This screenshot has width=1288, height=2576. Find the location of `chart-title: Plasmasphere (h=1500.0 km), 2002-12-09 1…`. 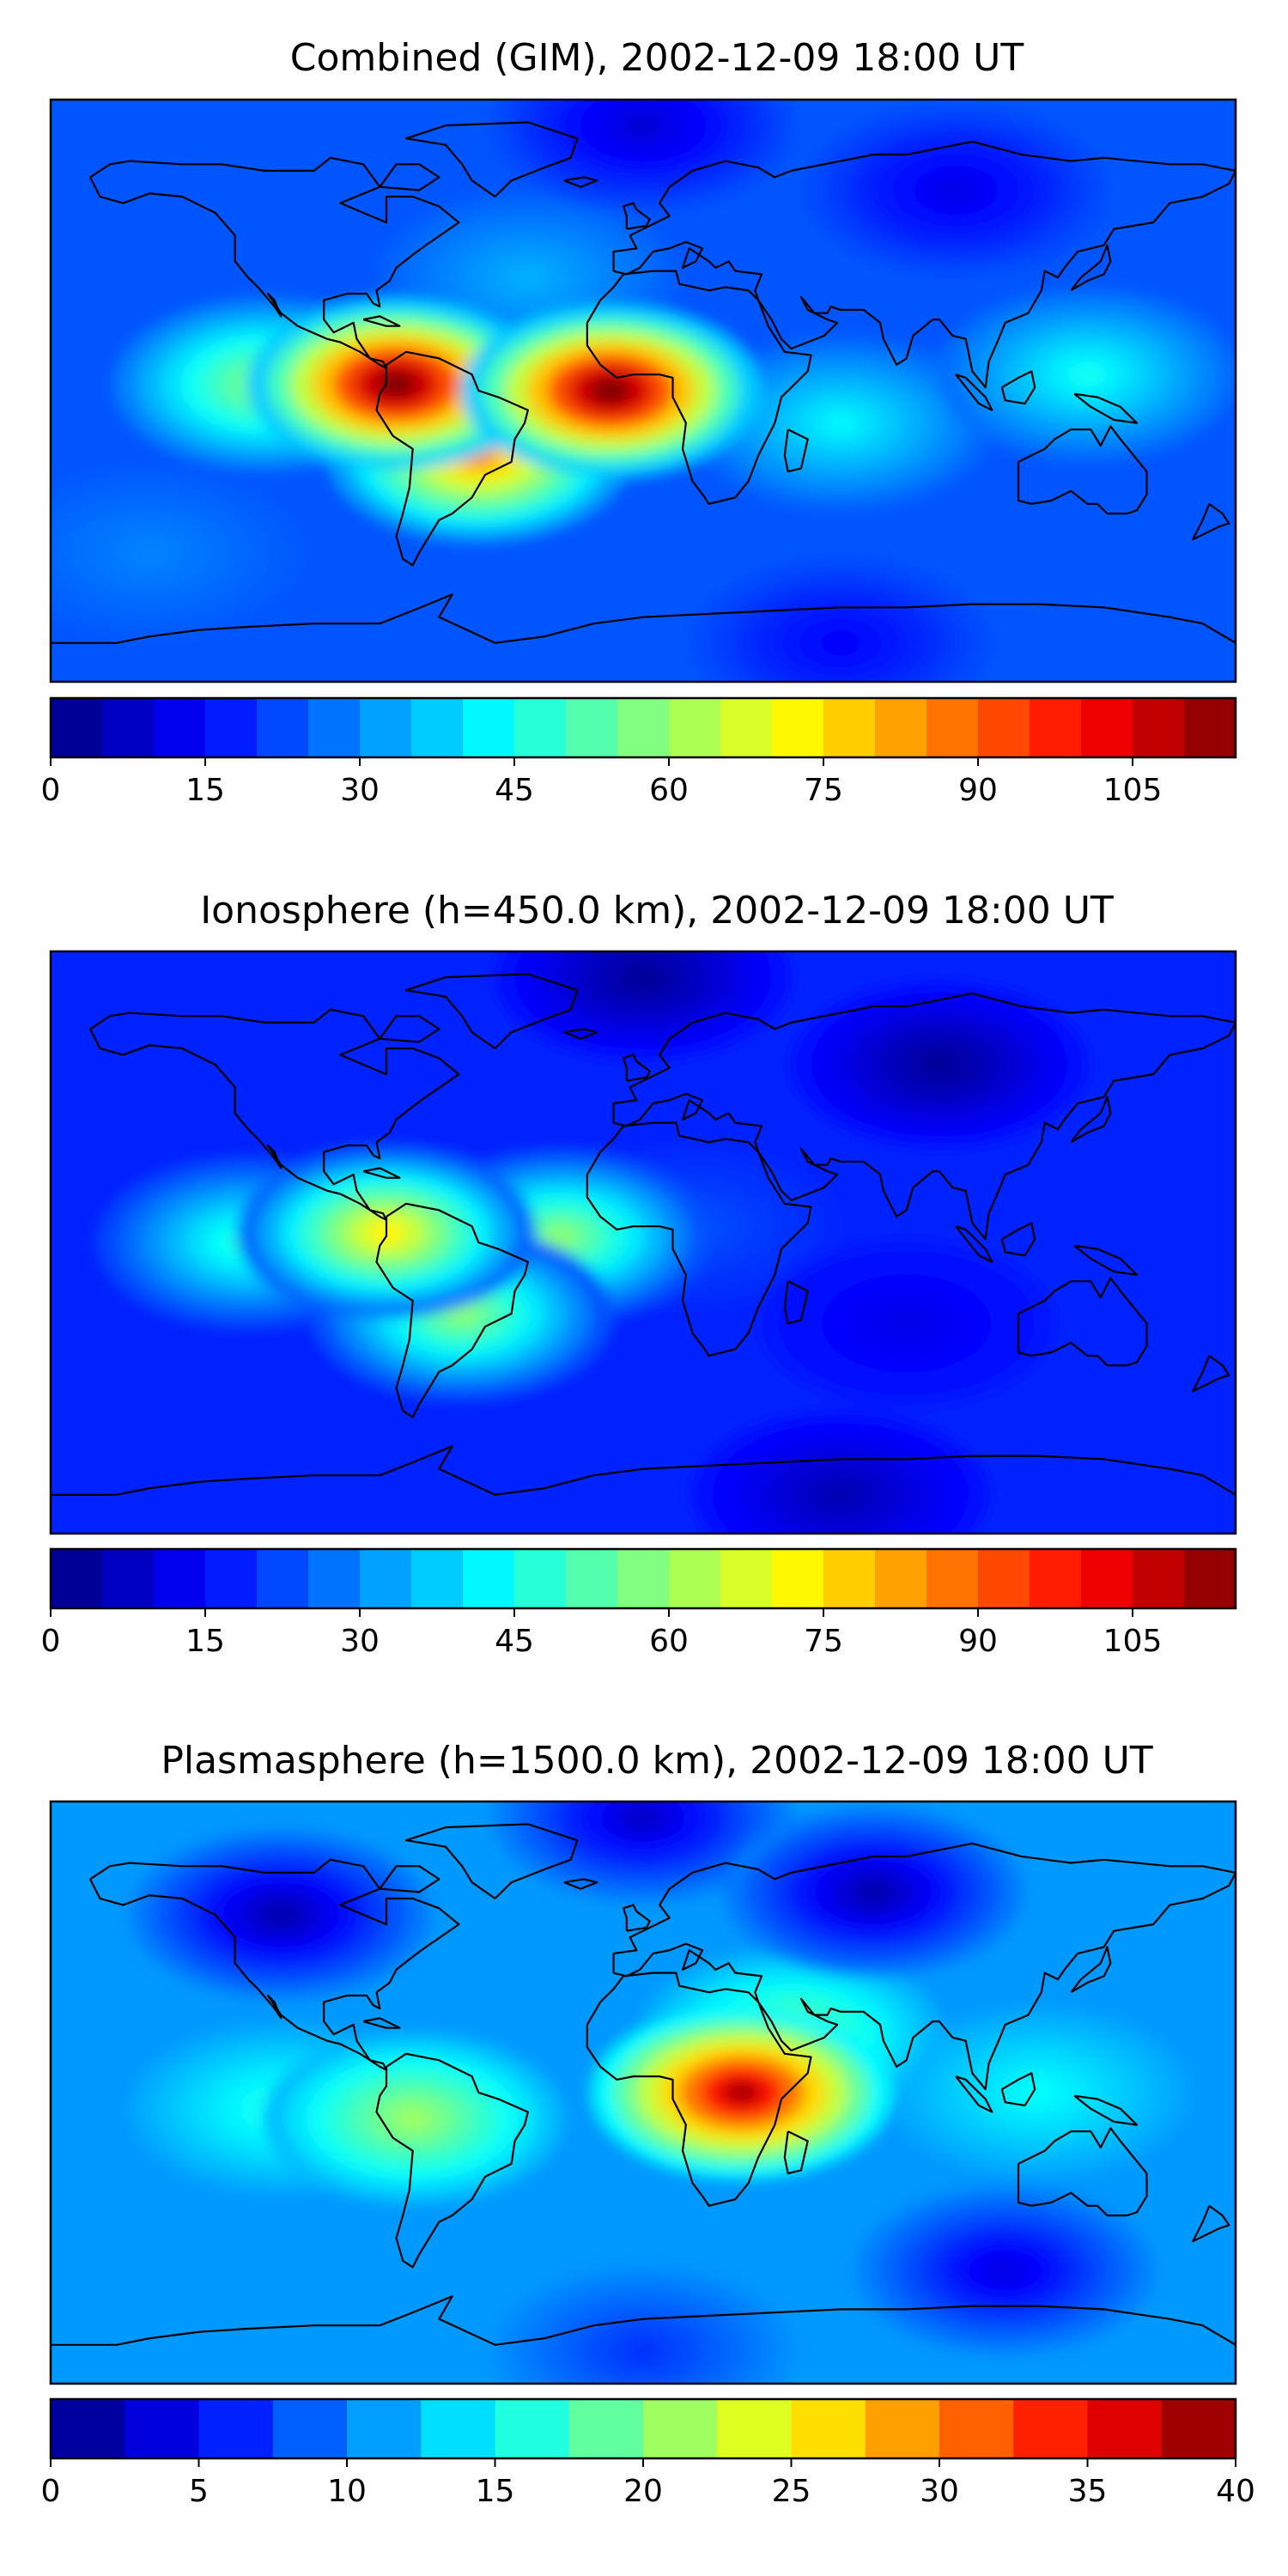

chart-title: Plasmasphere (h=1500.0 km), 2002-12-09 1… is located at coordinates (656, 1761).